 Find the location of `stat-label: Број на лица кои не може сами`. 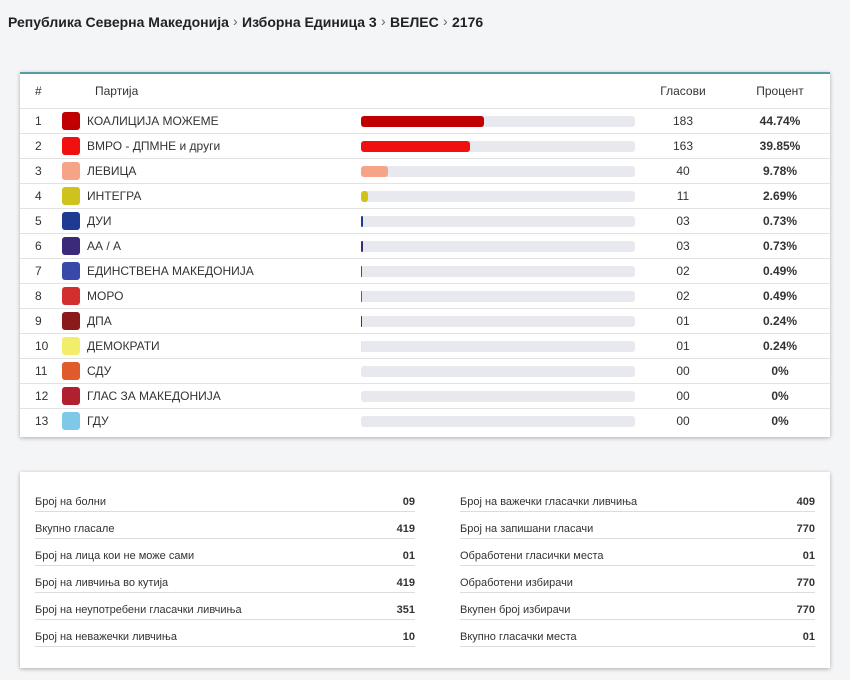

stat-label: Број на лица кои не може сами is located at coordinates (115, 556).